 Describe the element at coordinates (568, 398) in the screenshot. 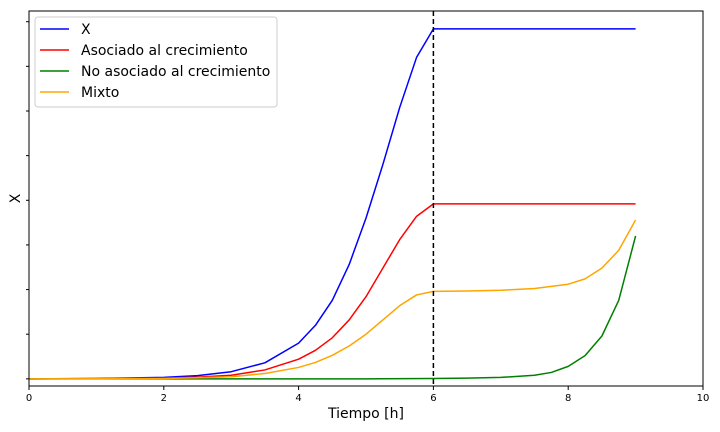

I see `x-tick-label: 8` at that location.